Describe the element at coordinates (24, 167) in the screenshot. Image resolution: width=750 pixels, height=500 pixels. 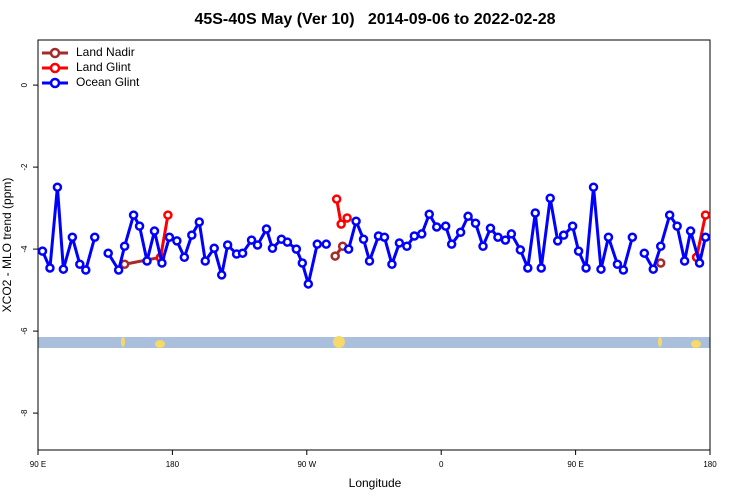
I see `y-tick-label: -2` at that location.